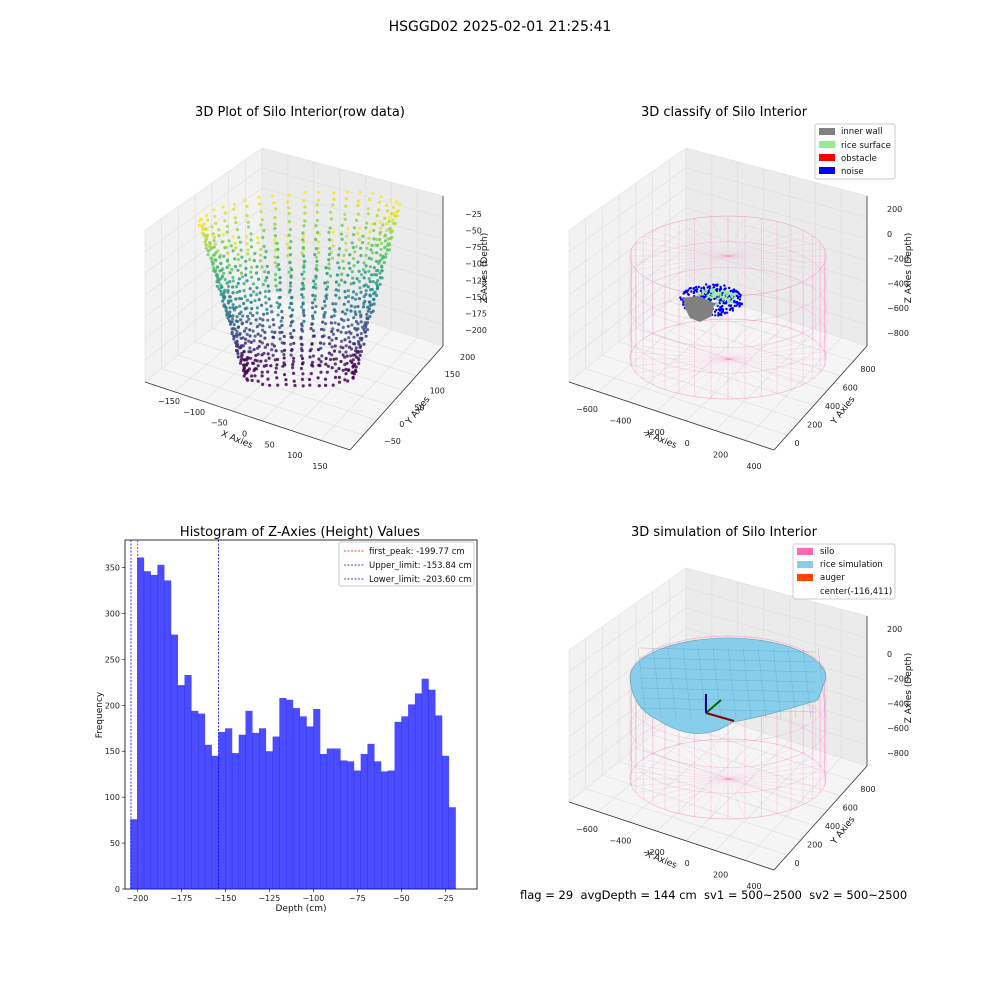 The height and width of the screenshot is (1000, 1000). I want to click on raw-plot-title: 3D Plot of Silo Interior(row data), so click(300, 112).